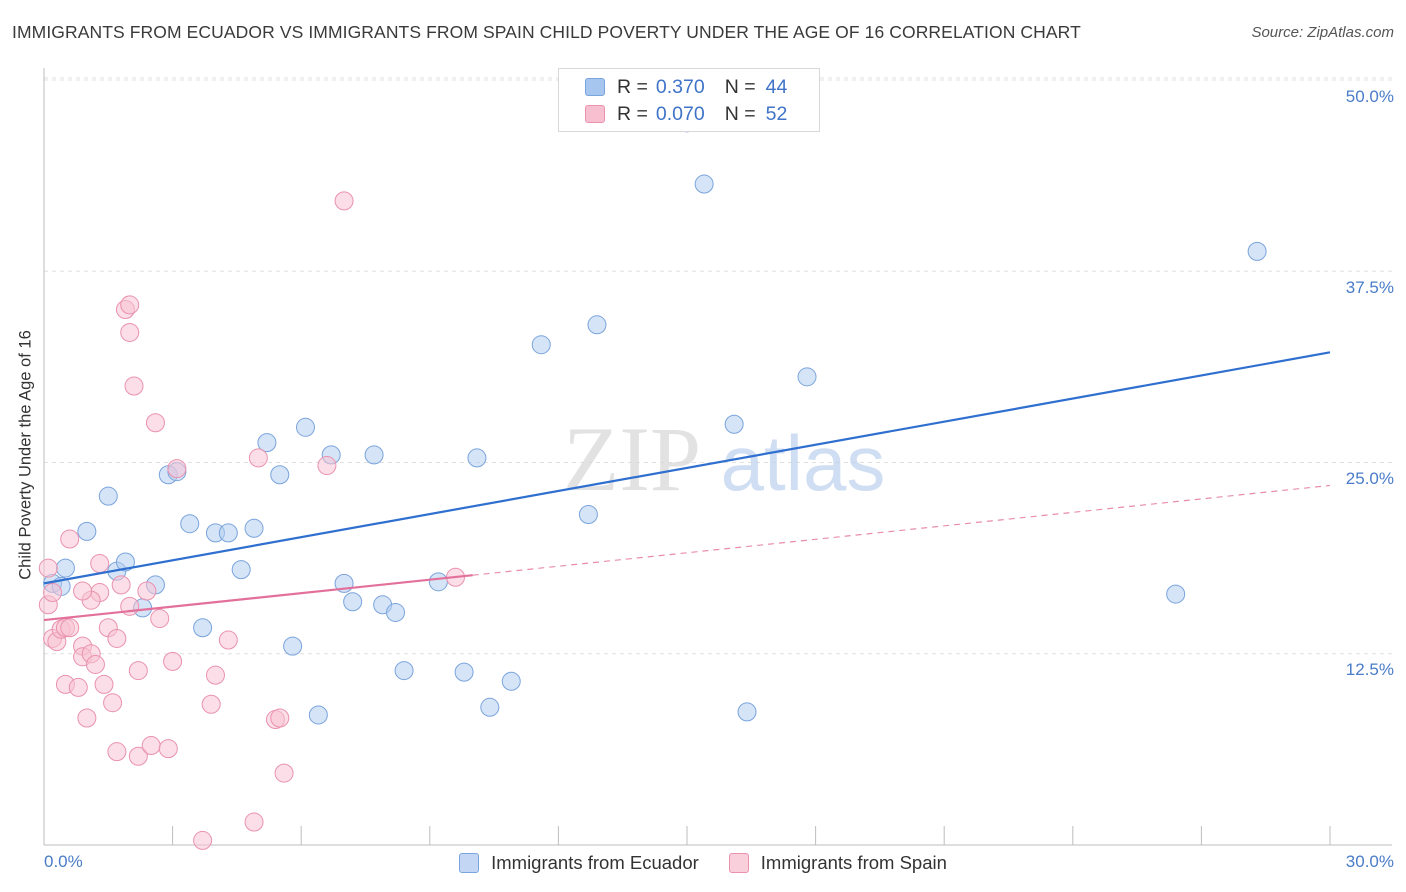 The width and height of the screenshot is (1406, 892). What do you see at coordinates (1369, 861) in the screenshot?
I see `x-tick-label-30: 30.0%` at bounding box center [1369, 861].